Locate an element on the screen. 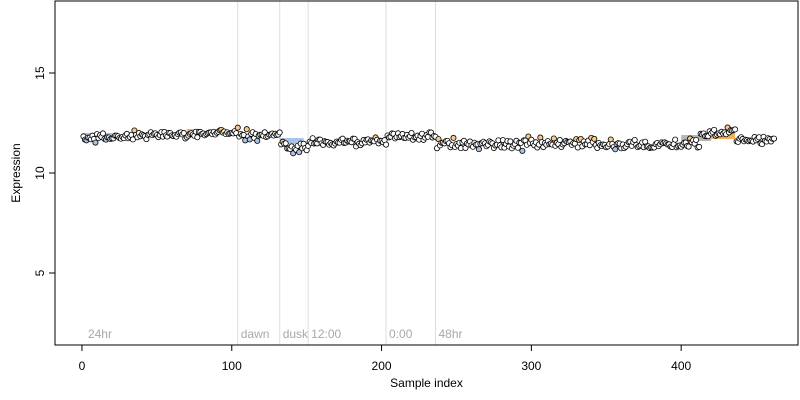 This screenshot has height=400, width=800. mean-bar is located at coordinates (291, 141).